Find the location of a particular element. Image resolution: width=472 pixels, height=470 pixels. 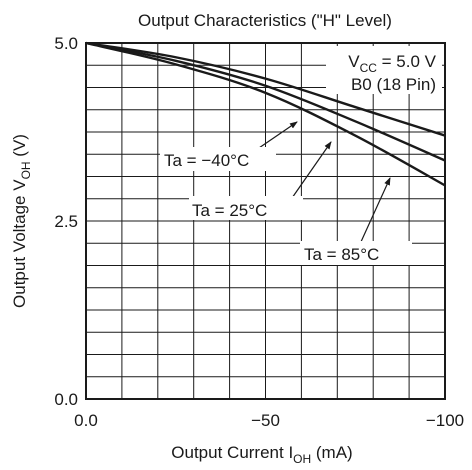

conditions-pin: B0 (18 Pin) is located at coordinates (393, 84).